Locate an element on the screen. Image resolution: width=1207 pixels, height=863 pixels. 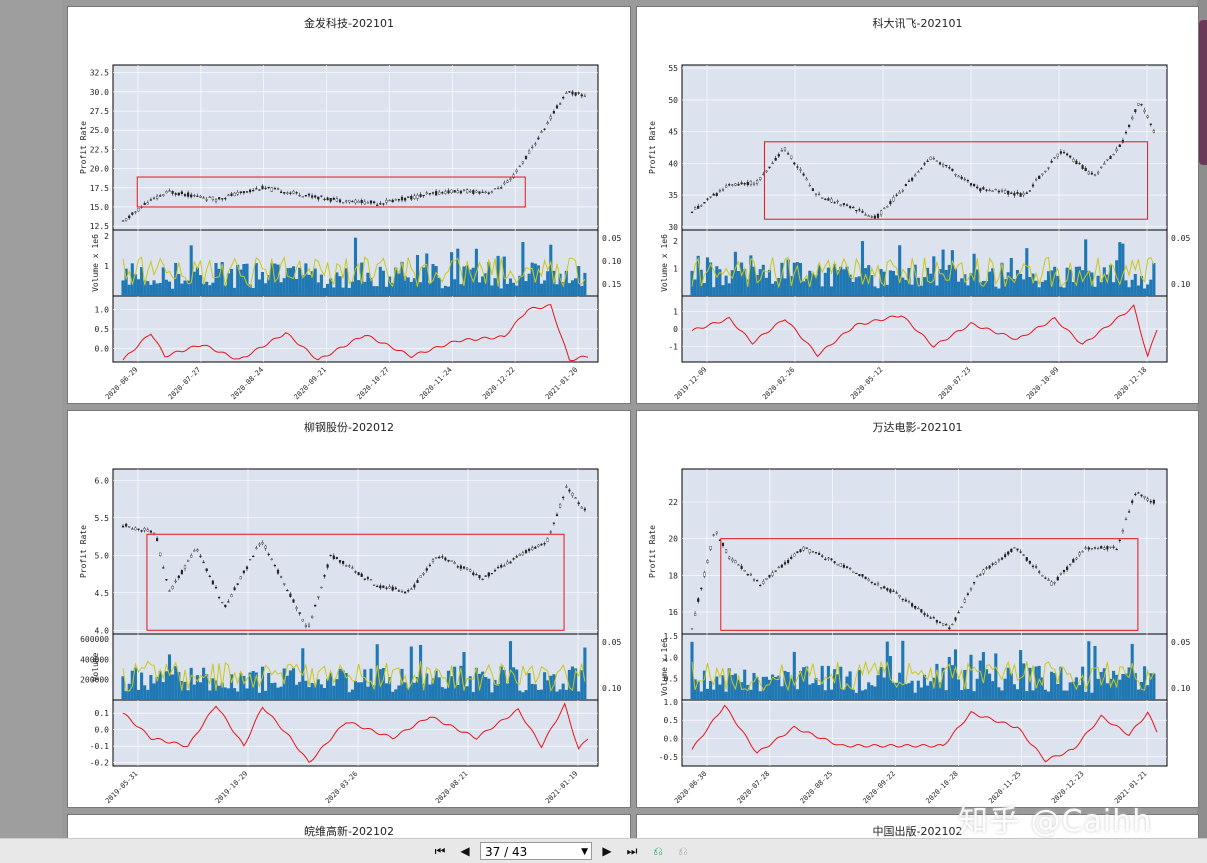
previous-page-icon: ◀ is located at coordinates (465, 851).